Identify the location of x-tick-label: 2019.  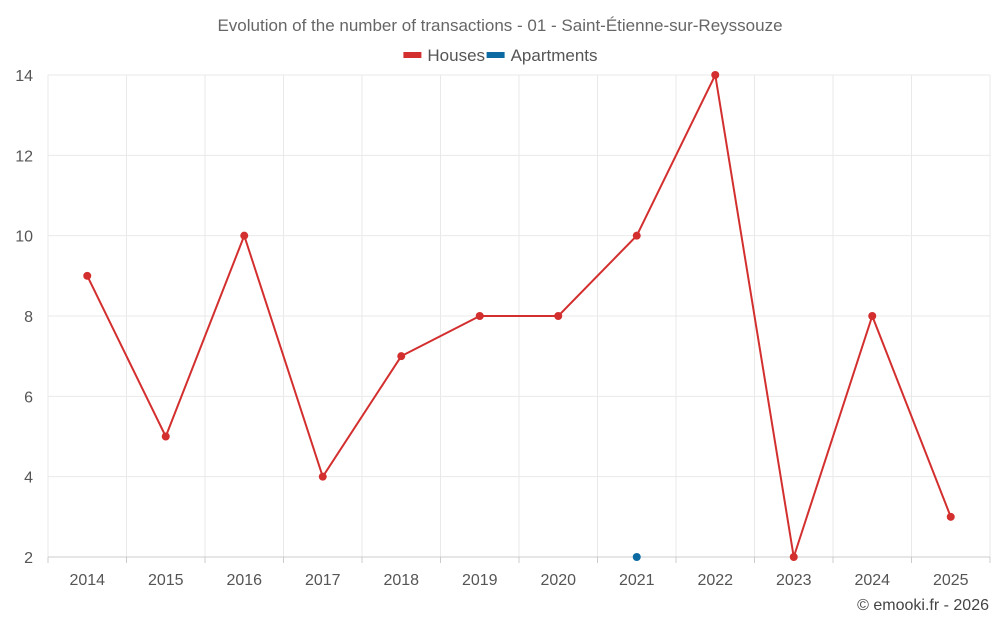
(480, 580).